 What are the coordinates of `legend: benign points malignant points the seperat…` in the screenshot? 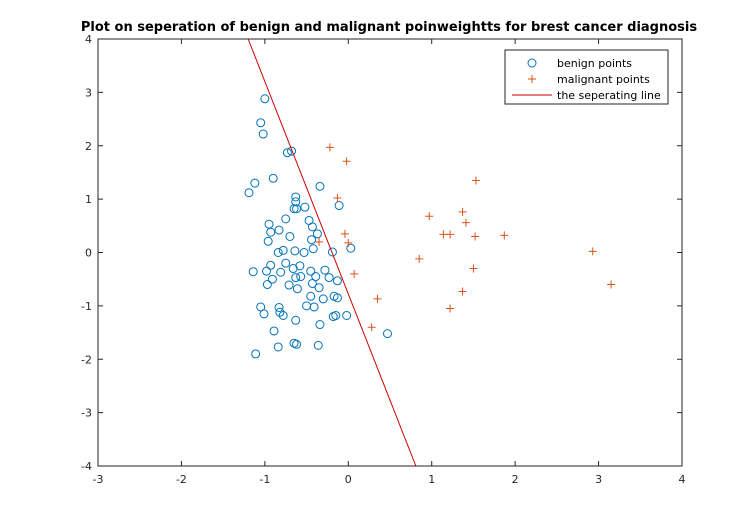 It's located at (586, 77).